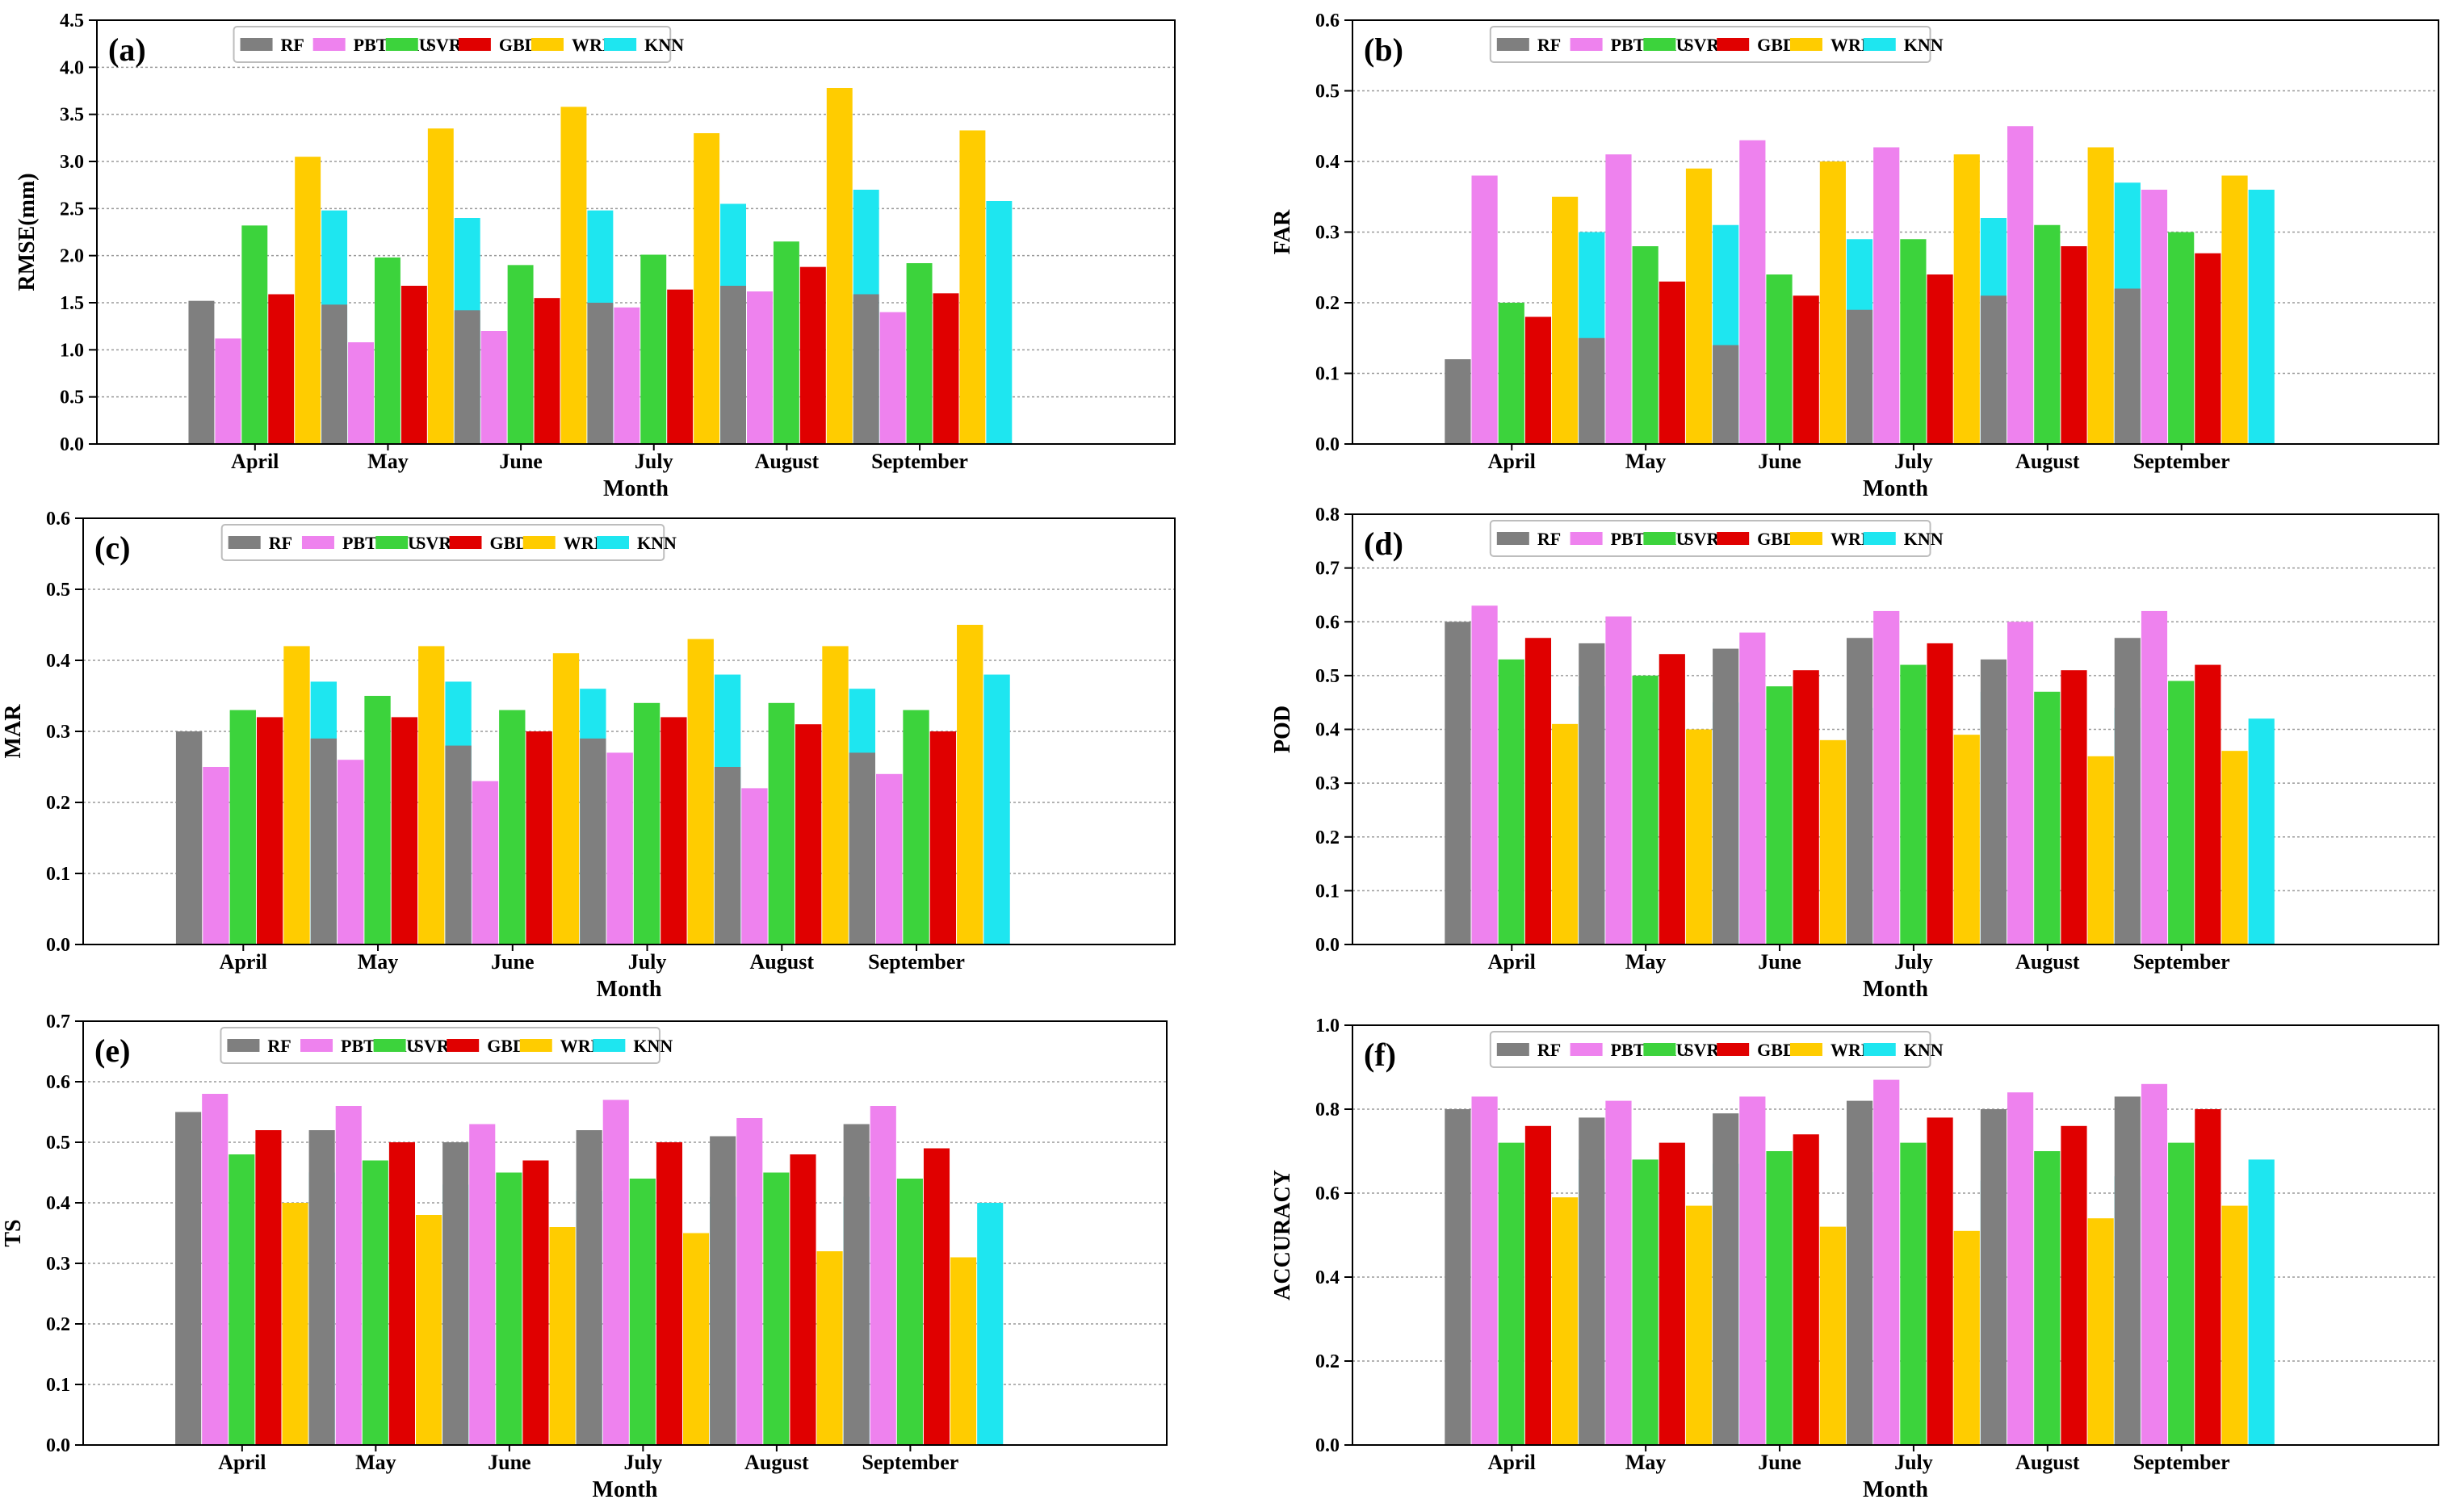  Describe the element at coordinates (440, 286) in the screenshot. I see `bar-wrf-may` at that location.